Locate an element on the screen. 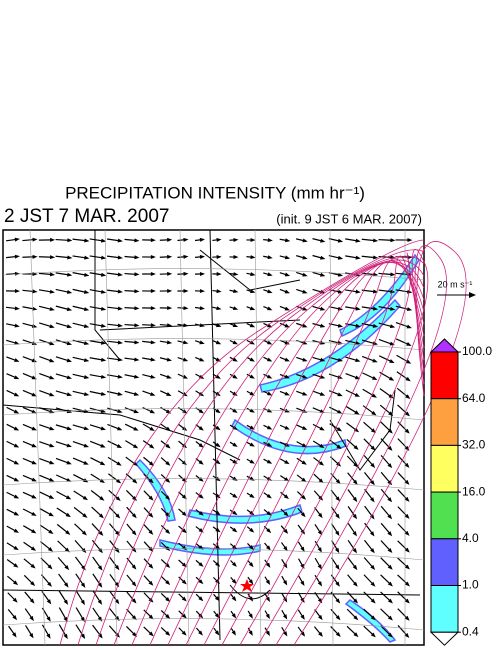  valid-time: 2 JST 7 MAR. 2007 is located at coordinates (86, 216).